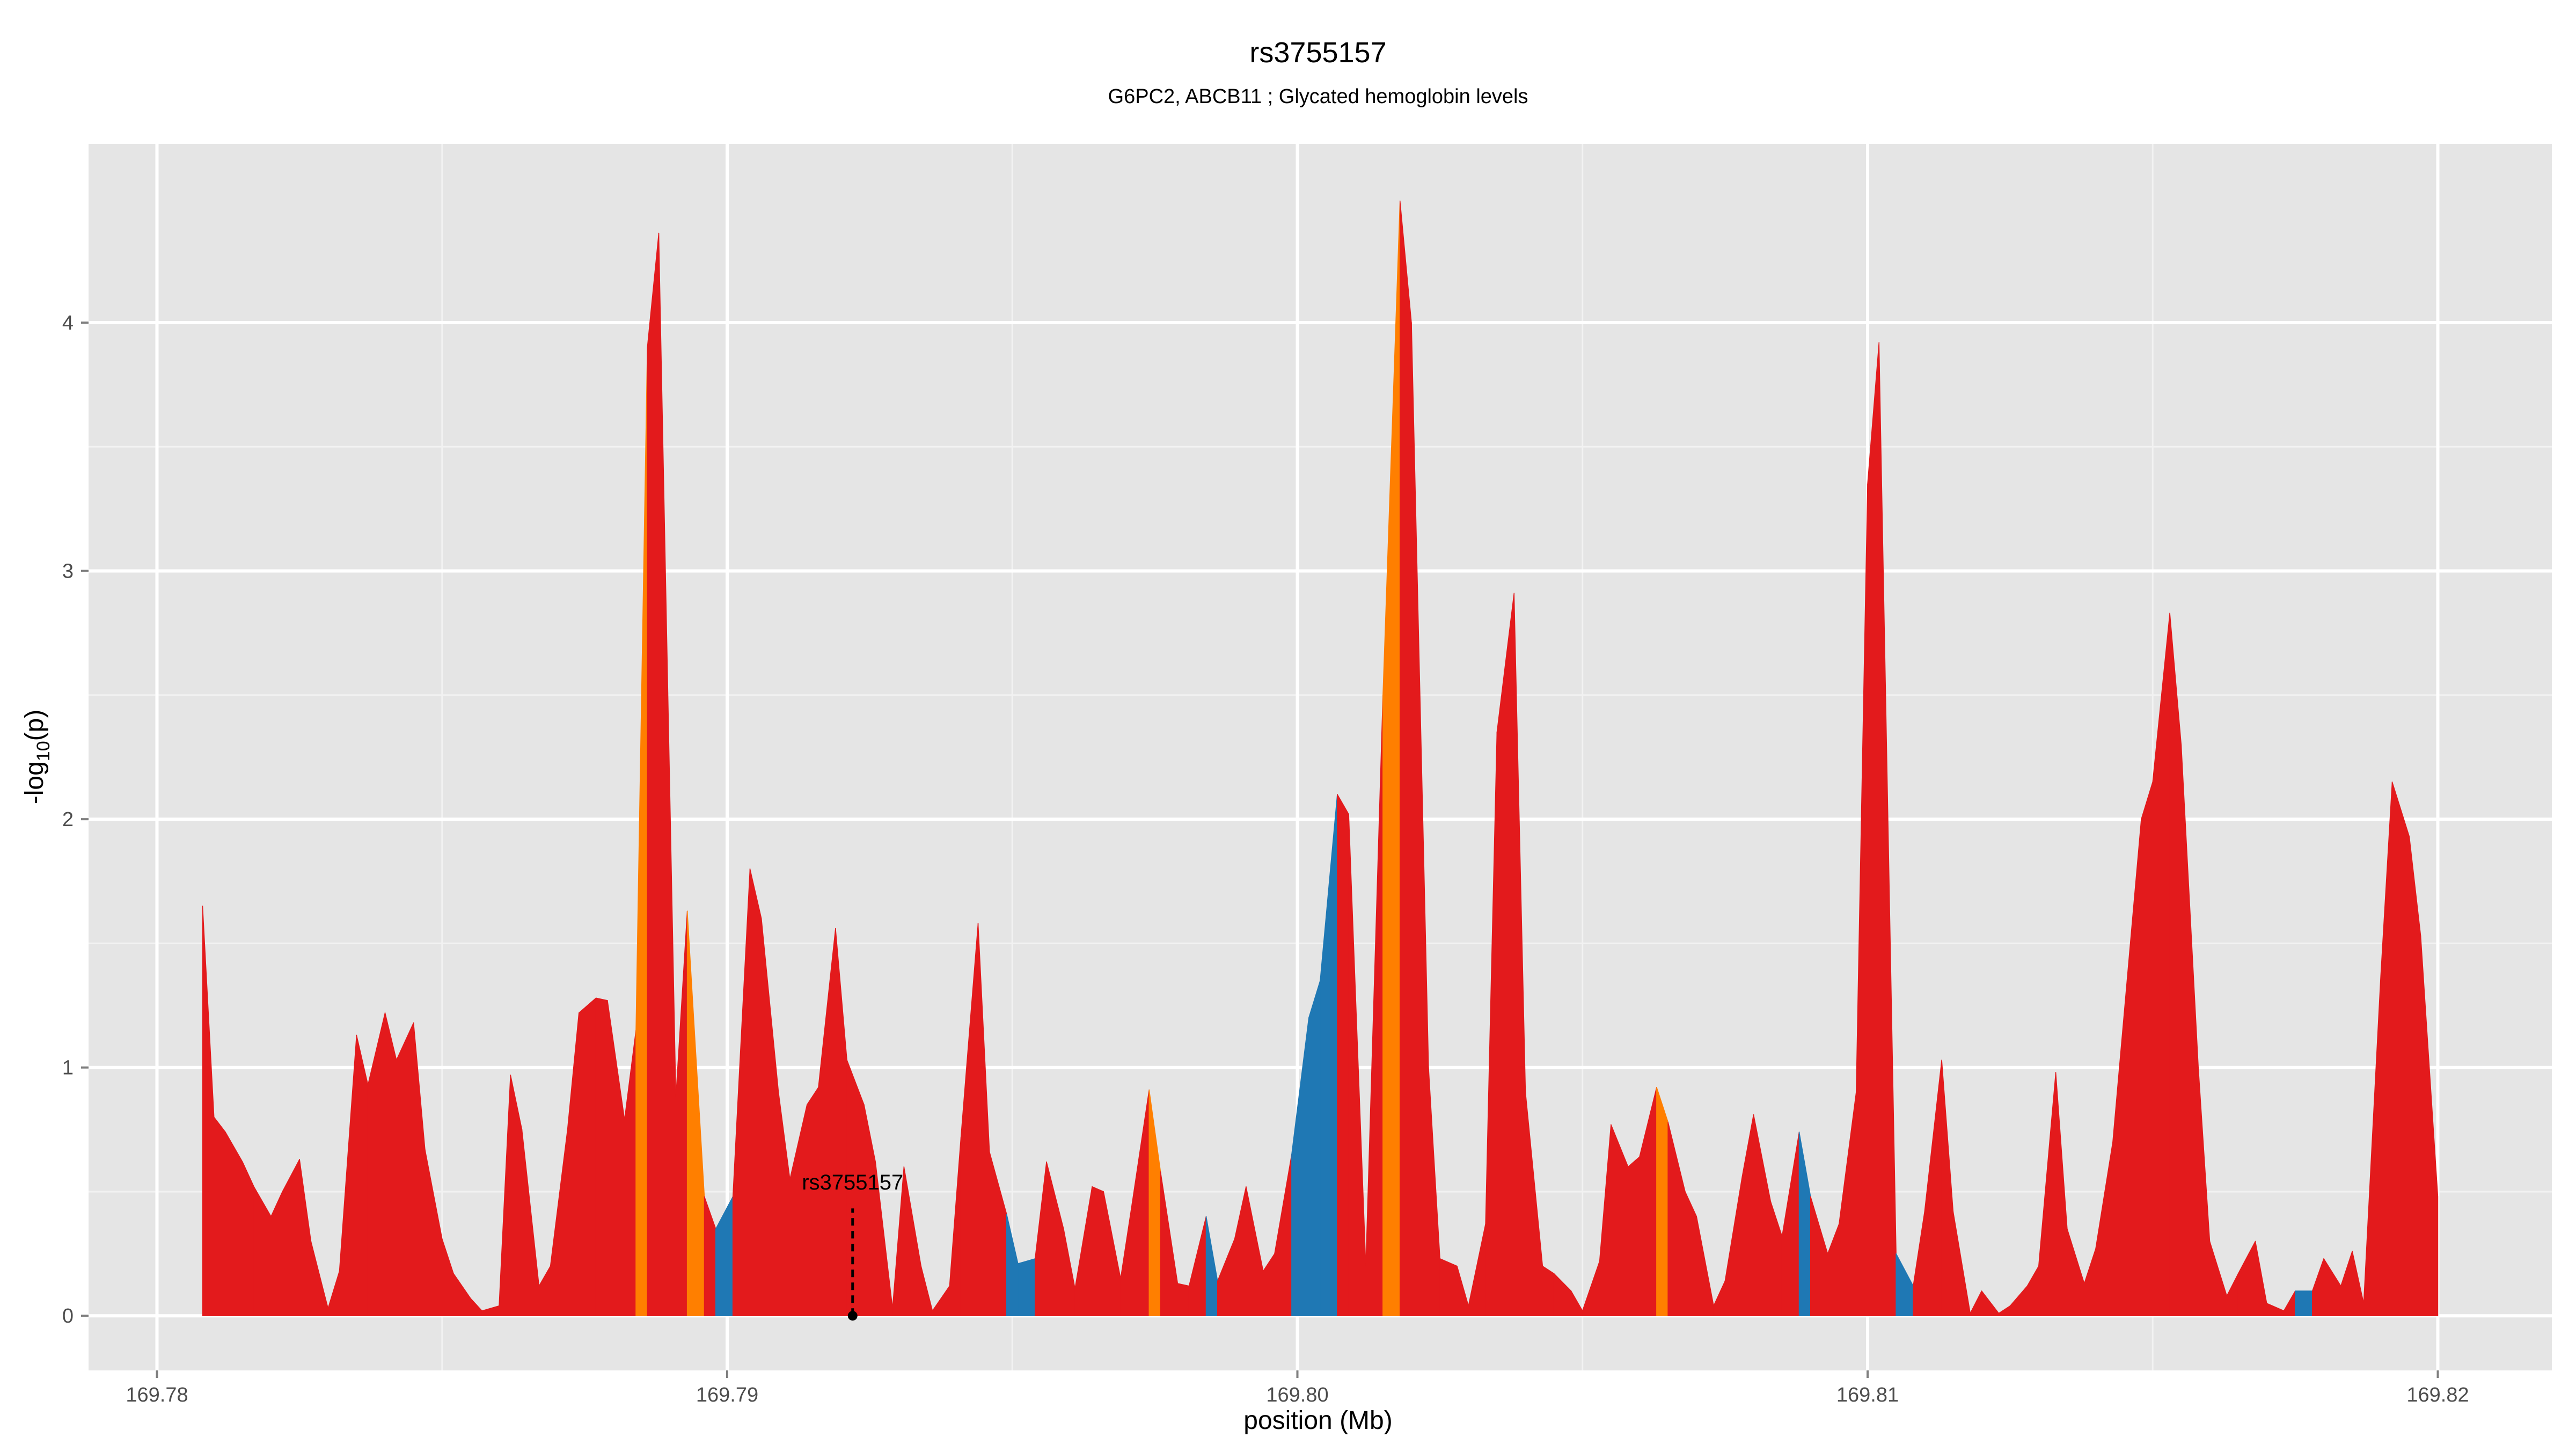  I want to click on x-axis-tick-label: 169.78, so click(157, 1395).